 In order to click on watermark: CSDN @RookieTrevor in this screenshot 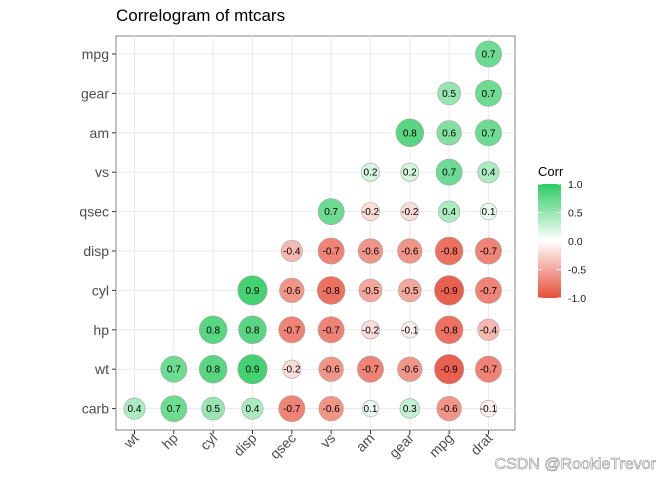, I will do `click(576, 464)`.